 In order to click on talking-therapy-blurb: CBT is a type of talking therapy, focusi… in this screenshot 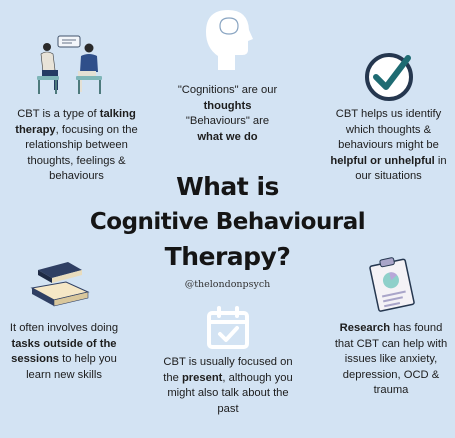, I will do `click(76, 146)`.